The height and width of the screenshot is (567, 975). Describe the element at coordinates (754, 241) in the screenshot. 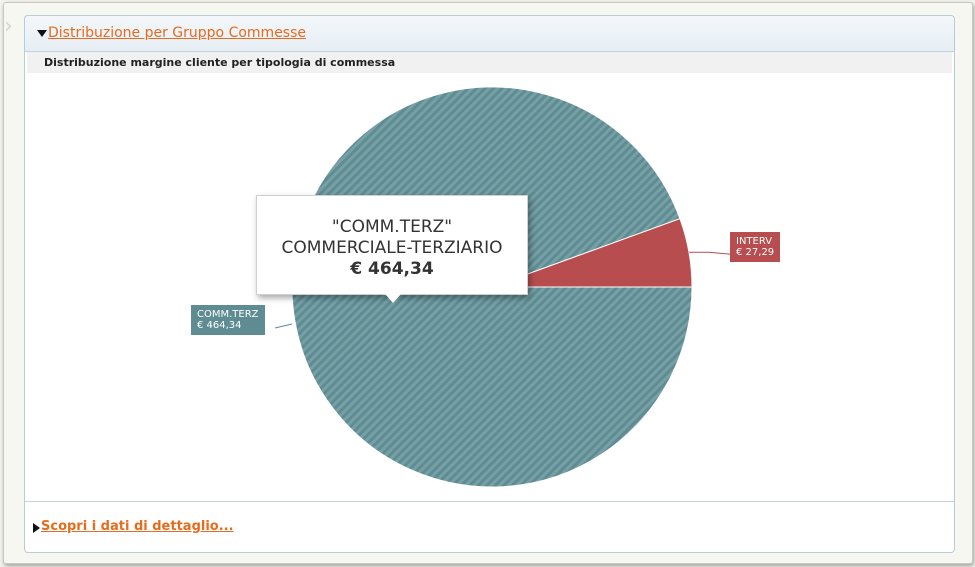

I see `slice-label-code: INTERV` at that location.